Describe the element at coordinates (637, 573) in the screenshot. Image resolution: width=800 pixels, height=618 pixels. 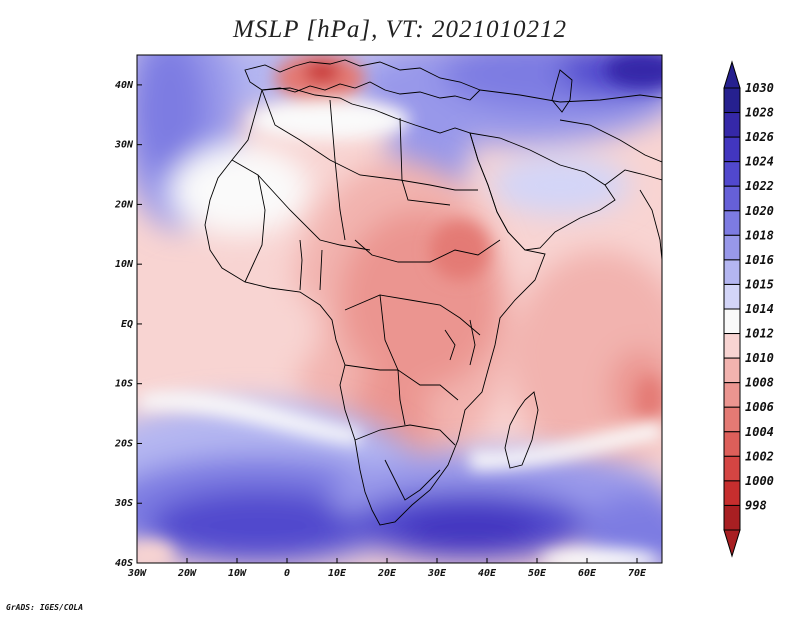
I see `x-tick-label: 70E` at that location.